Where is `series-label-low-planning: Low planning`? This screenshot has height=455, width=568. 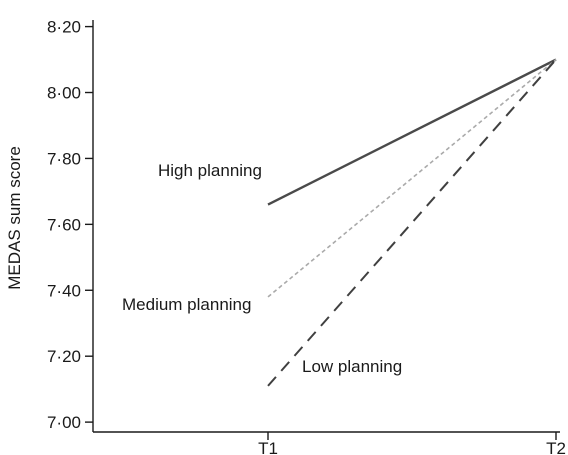 series-label-low-planning: Low planning is located at coordinates (352, 366).